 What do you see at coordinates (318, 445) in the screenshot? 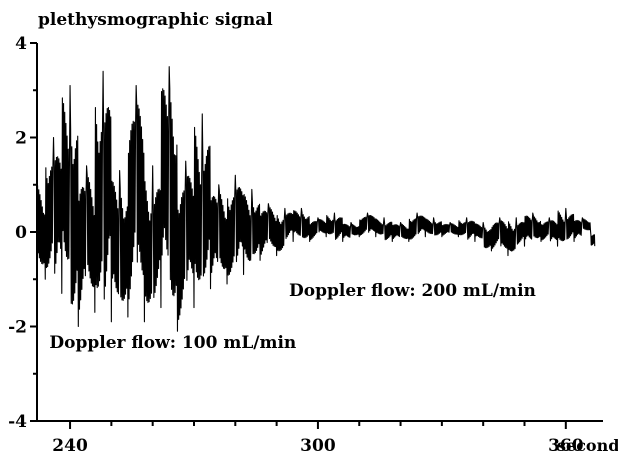
I see `x-tick-label: 300` at bounding box center [318, 445].